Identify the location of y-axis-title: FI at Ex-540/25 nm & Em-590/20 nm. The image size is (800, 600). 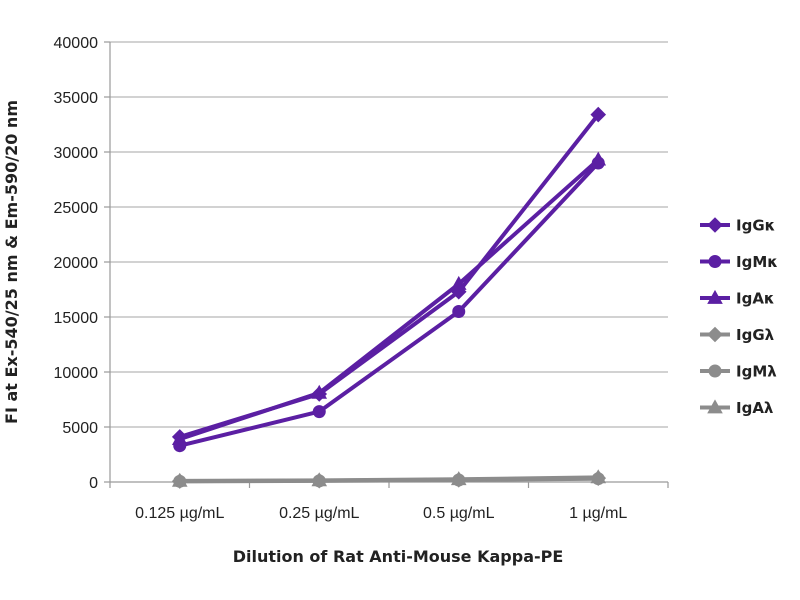
(11, 262).